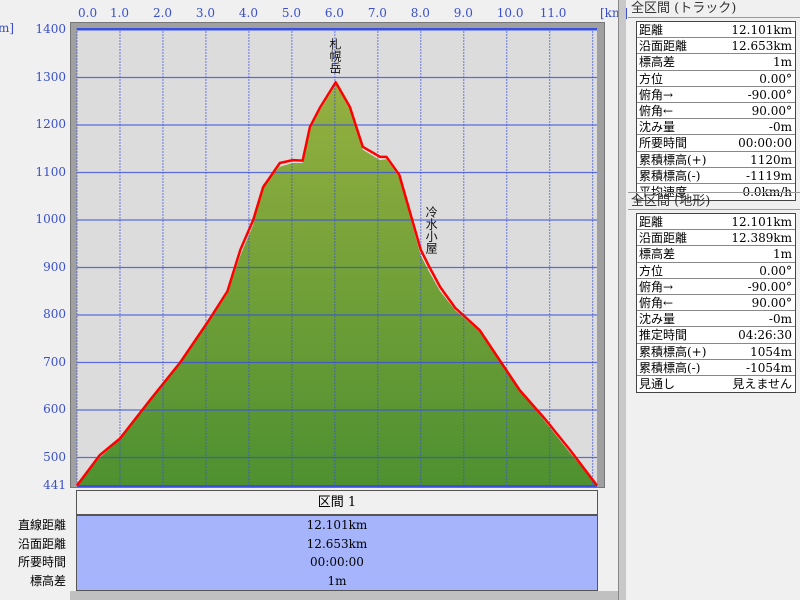  What do you see at coordinates (716, 352) in the screenshot?
I see `stat-row: 累積標高(+) 1054m` at bounding box center [716, 352].